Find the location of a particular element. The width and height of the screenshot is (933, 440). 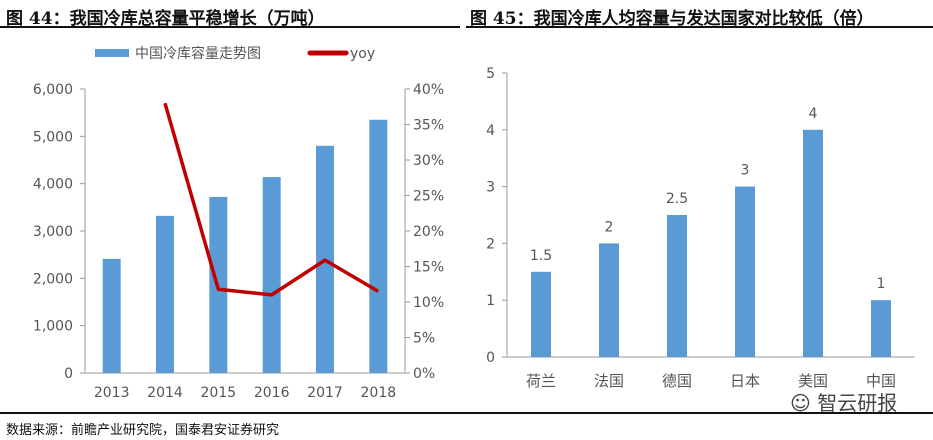

data-label: 4 is located at coordinates (813, 114).